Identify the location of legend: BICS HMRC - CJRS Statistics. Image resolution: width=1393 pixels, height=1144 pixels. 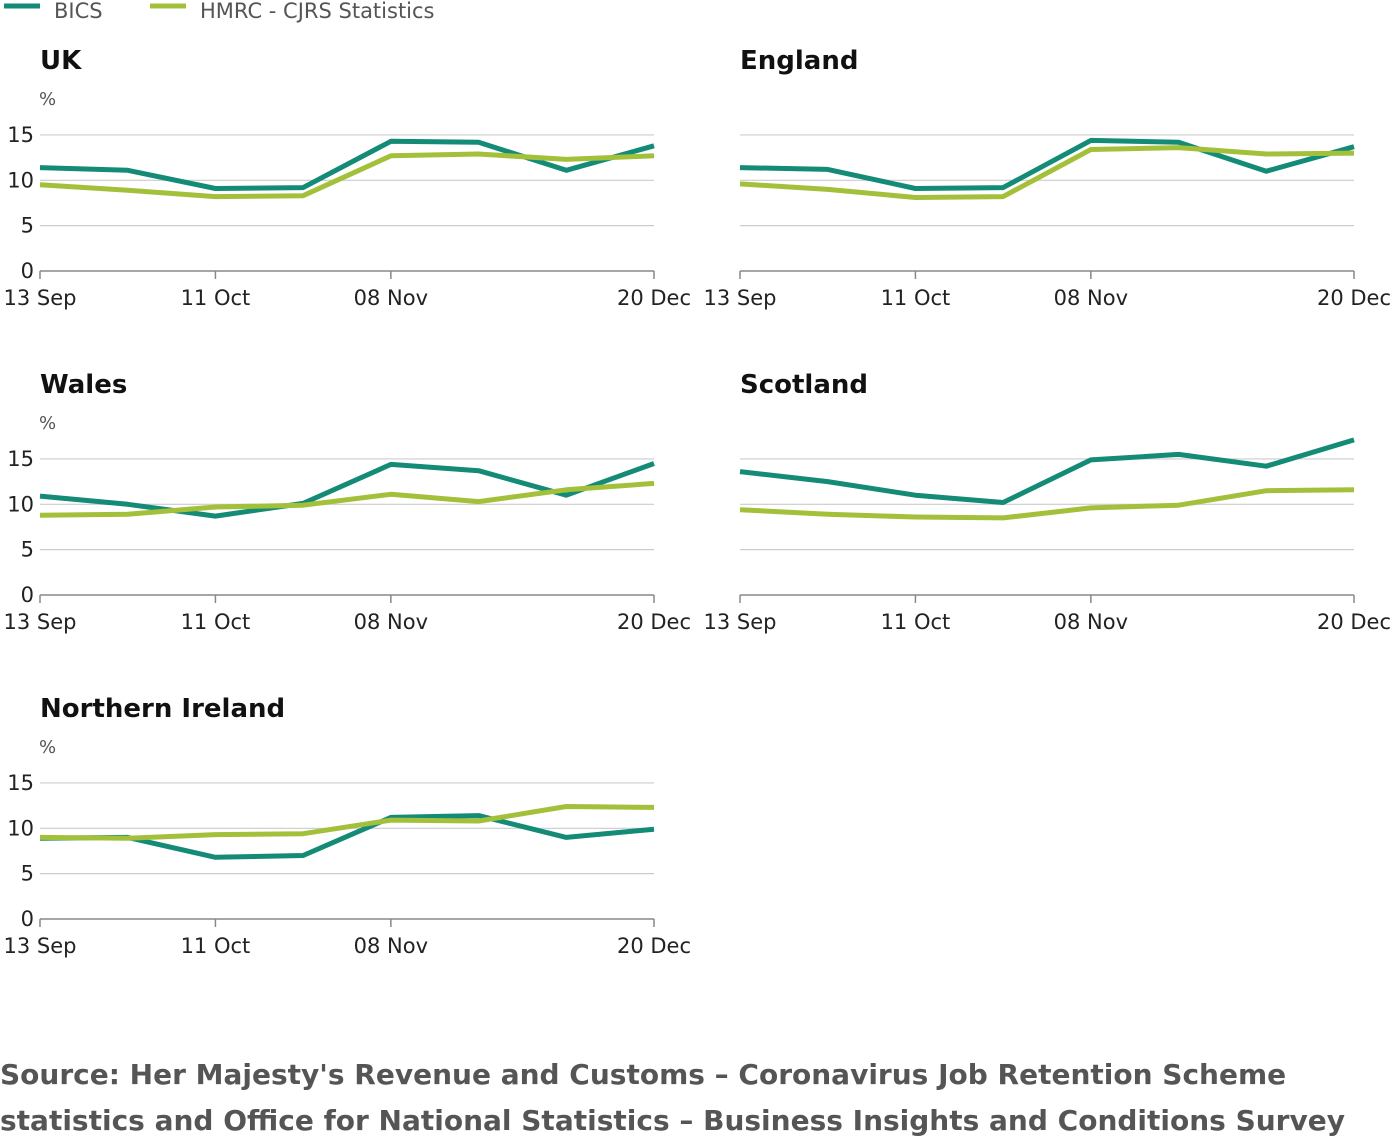
(219, 11).